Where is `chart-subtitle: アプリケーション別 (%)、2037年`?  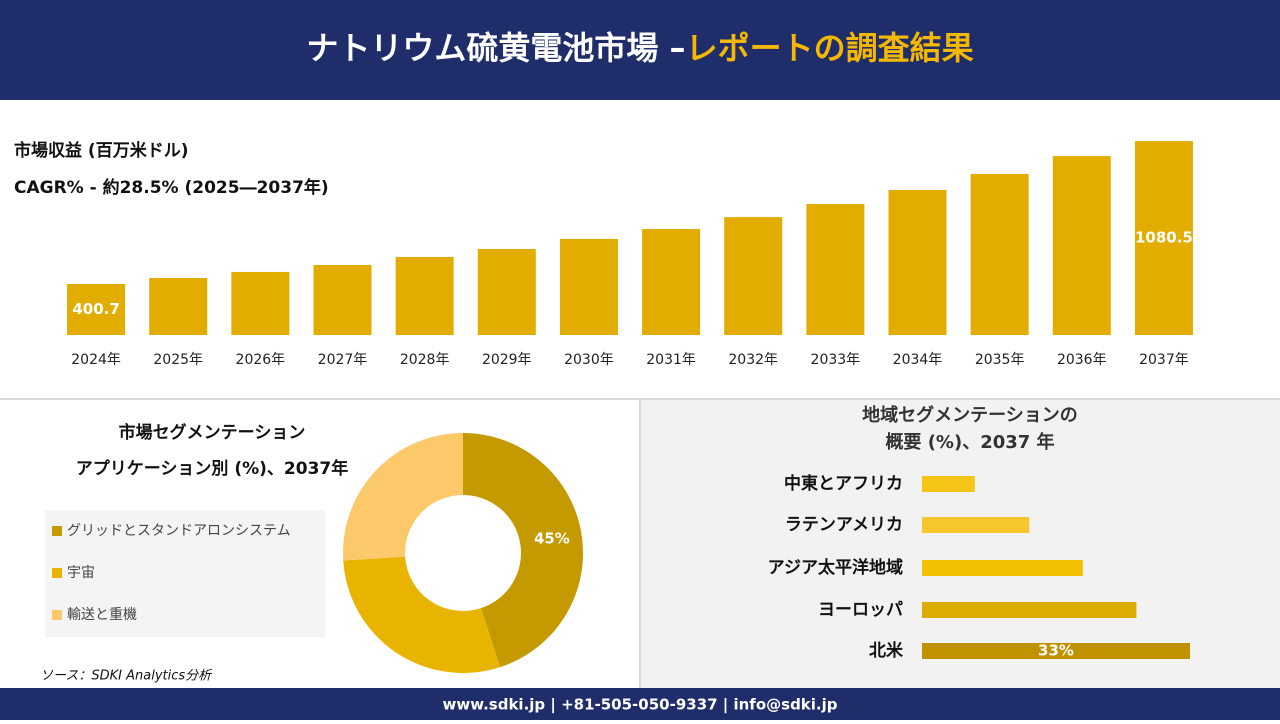
chart-subtitle: アプリケーション別 (%)、2037年 is located at coordinates (212, 468).